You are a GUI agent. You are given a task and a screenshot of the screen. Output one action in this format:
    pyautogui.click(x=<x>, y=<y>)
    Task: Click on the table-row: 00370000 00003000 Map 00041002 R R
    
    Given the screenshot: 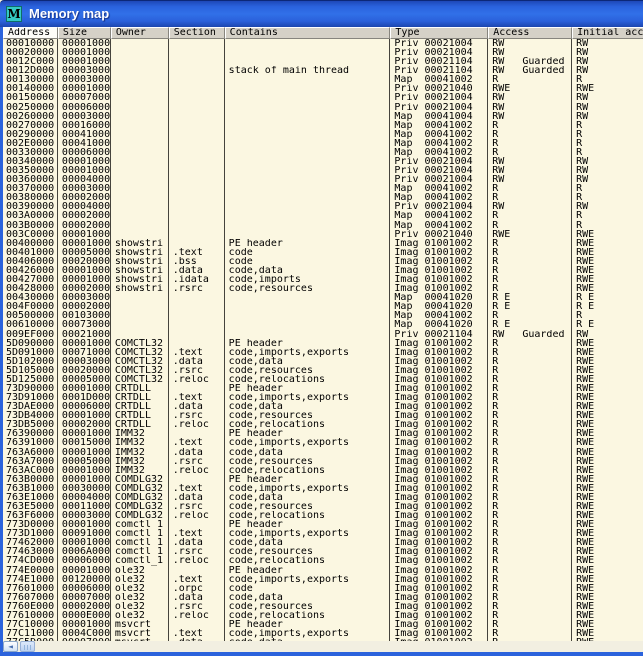 What is the action you would take?
    pyautogui.click(x=323, y=189)
    